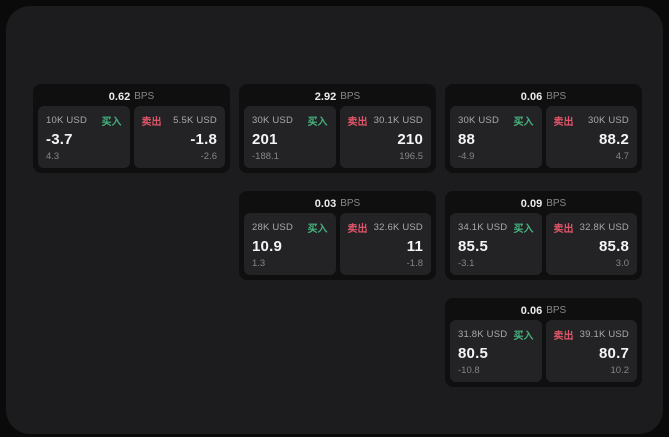 This screenshot has height=437, width=669. I want to click on buy-tile-top: 28K USD 买入, so click(290, 227).